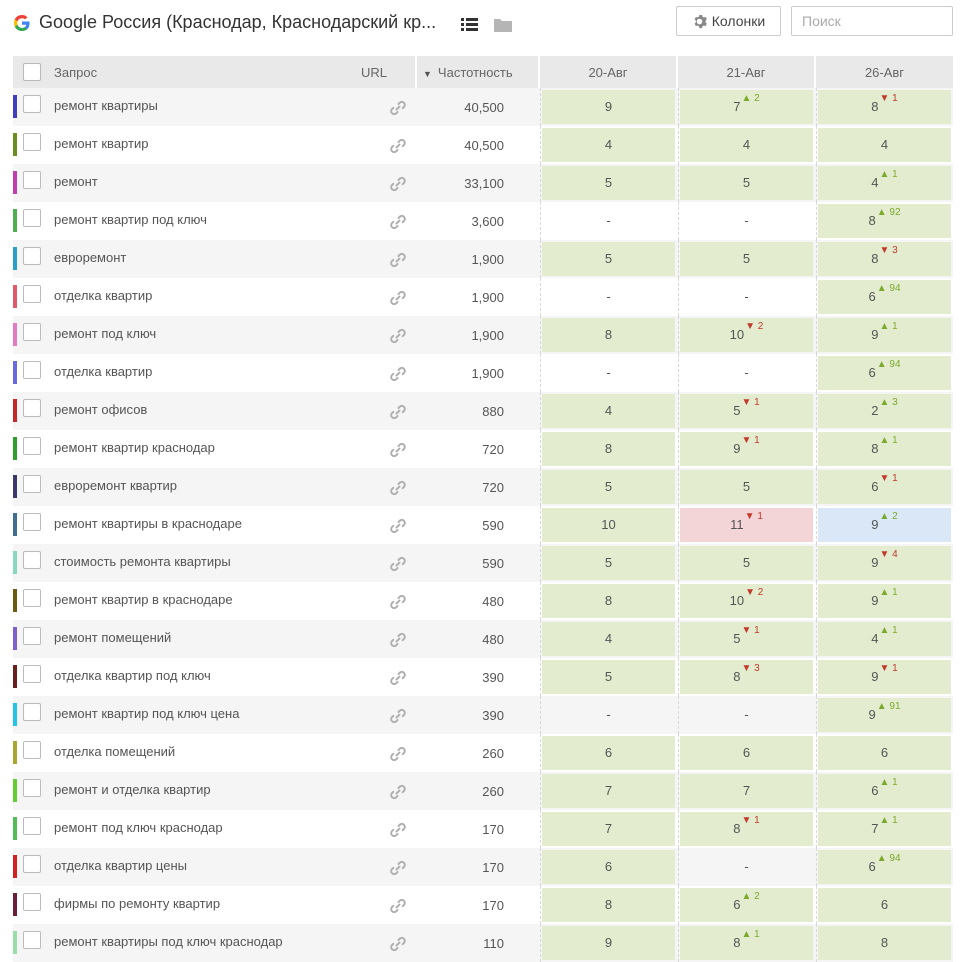 The image size is (973, 962). I want to click on table-row: ремонт 33,100 5 5 4▲ 1, so click(483, 183).